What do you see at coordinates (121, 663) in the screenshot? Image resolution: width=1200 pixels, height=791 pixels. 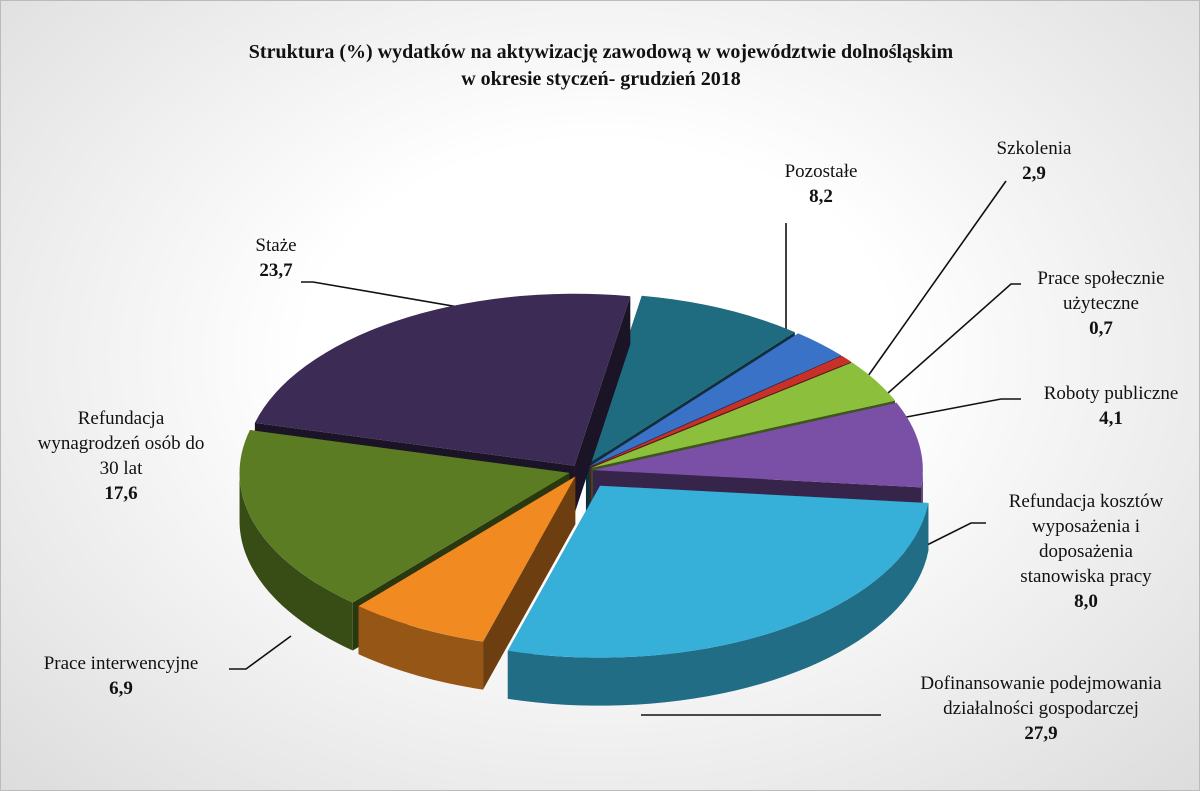 I see `category-label: Prace interwencyjne` at bounding box center [121, 663].